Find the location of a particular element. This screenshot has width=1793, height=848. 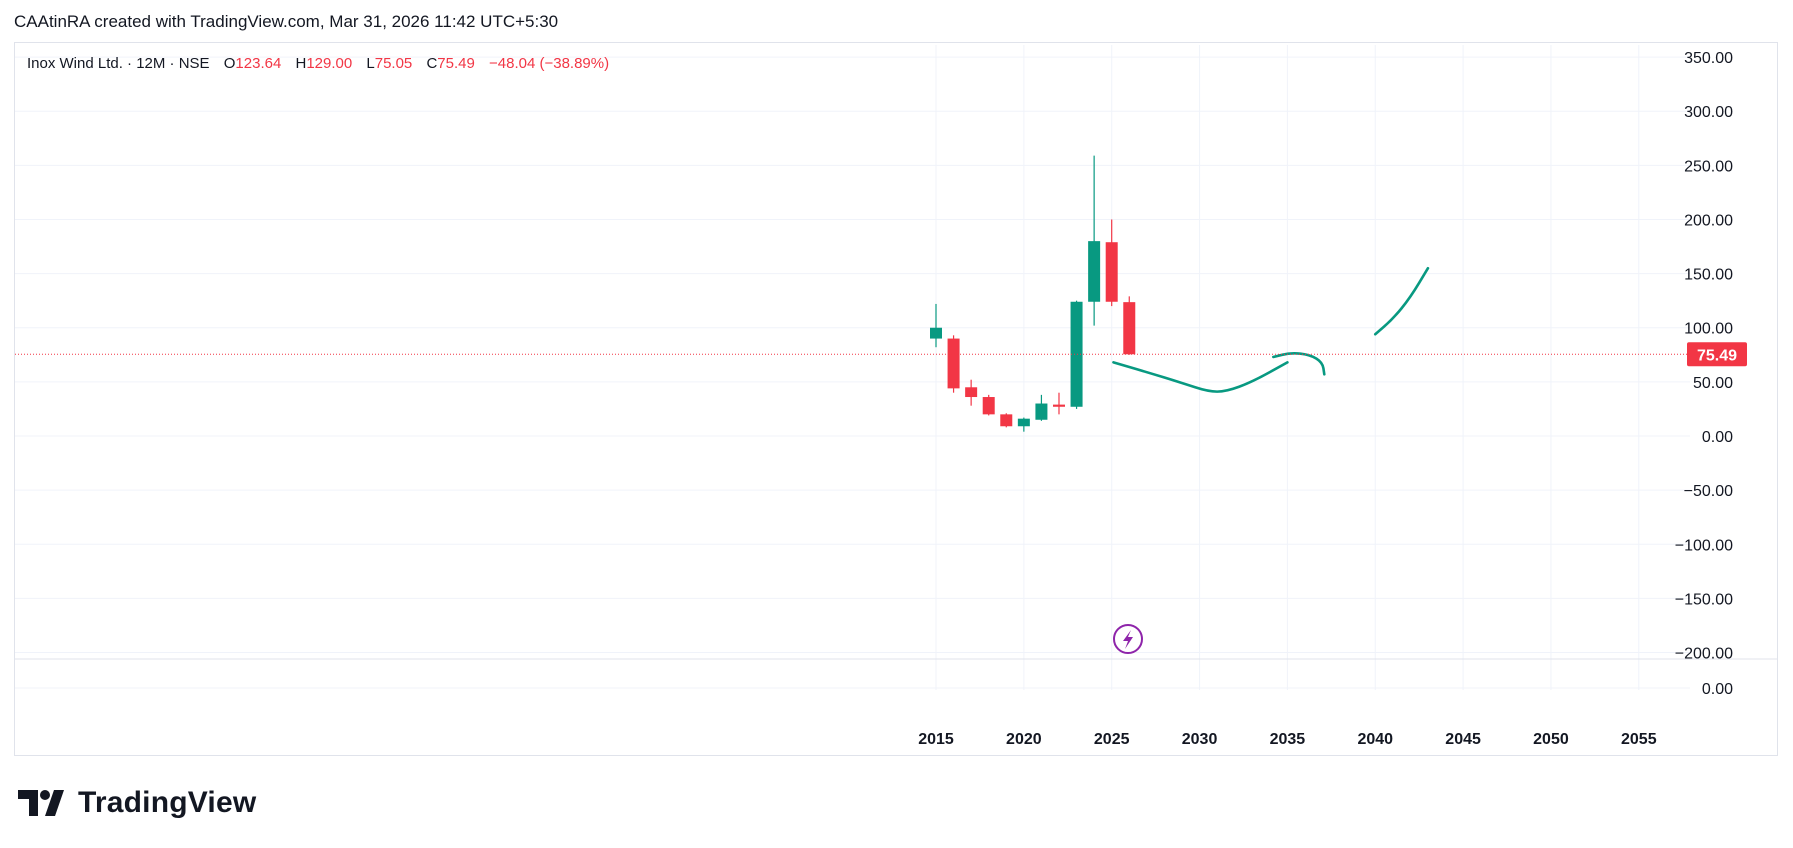

time-tick-label: 2040 is located at coordinates (1375, 739).